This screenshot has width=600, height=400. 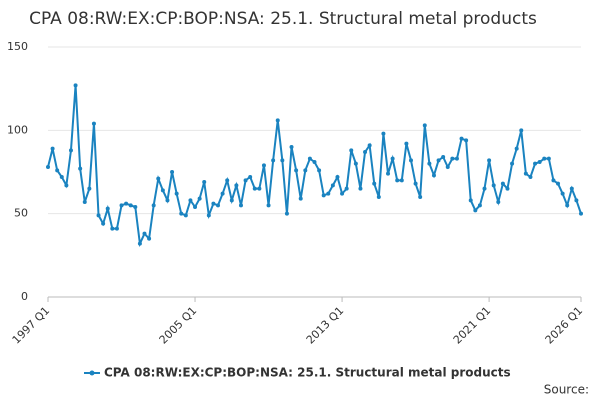 What do you see at coordinates (21, 213) in the screenshot?
I see `y-tick-label: 50` at bounding box center [21, 213].